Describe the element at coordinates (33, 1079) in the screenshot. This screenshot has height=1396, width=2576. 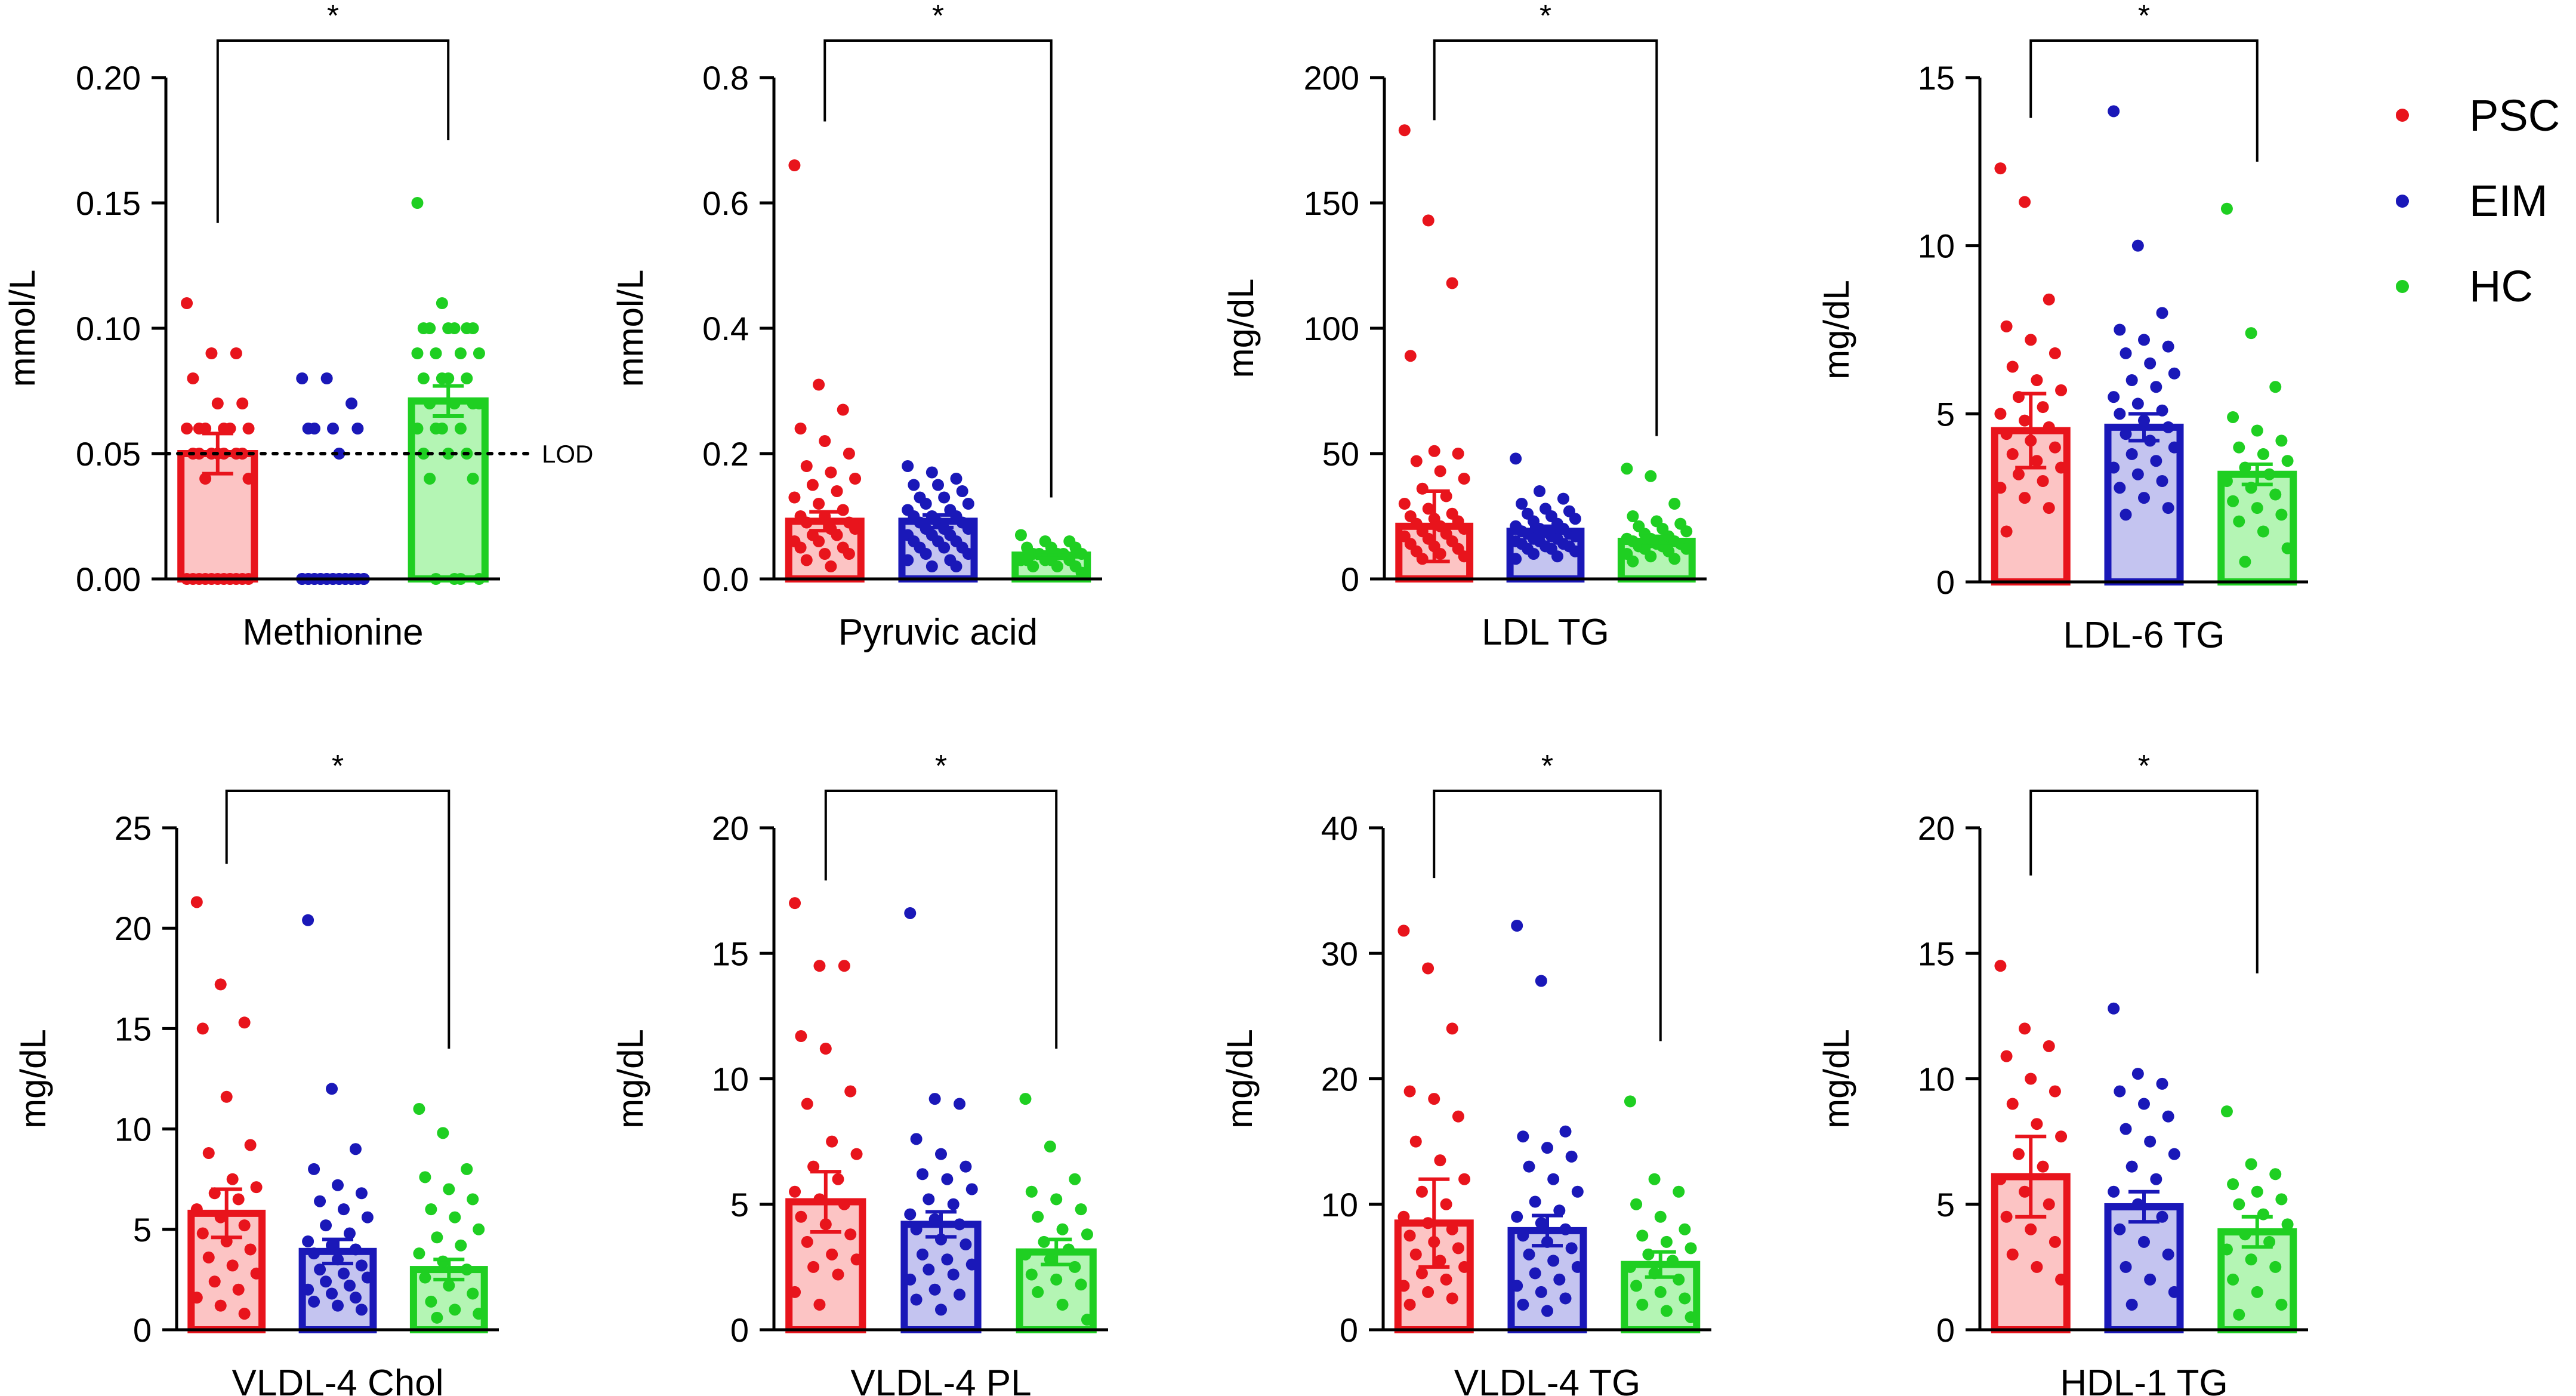
I see `y-axis-label-vldl-4-chol: mg/dL` at that location.